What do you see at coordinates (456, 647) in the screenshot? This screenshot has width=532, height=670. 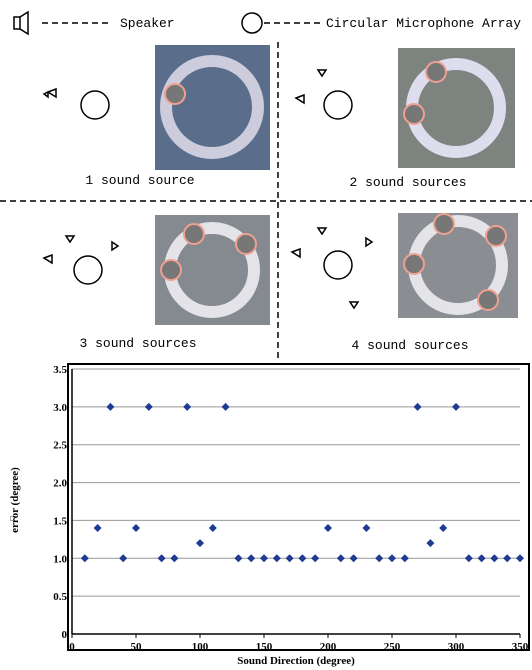 I see `x-tick-label: 300` at bounding box center [456, 647].